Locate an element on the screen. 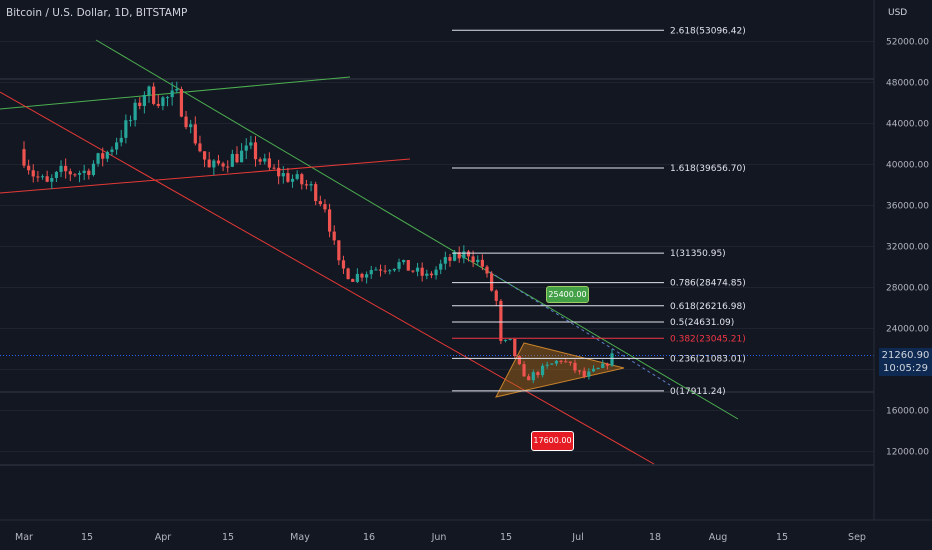 This screenshot has height=550, width=932. x-tick-label: May is located at coordinates (300, 537).